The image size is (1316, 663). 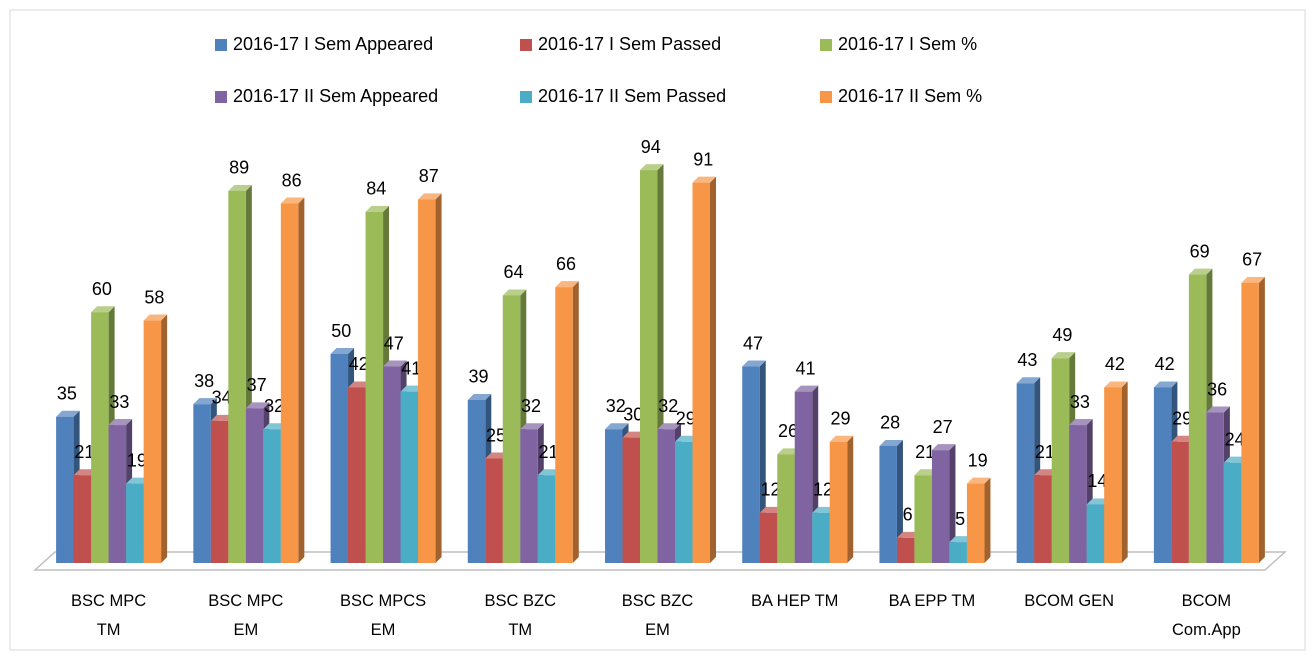 I want to click on data-label: 64, so click(x=514, y=272).